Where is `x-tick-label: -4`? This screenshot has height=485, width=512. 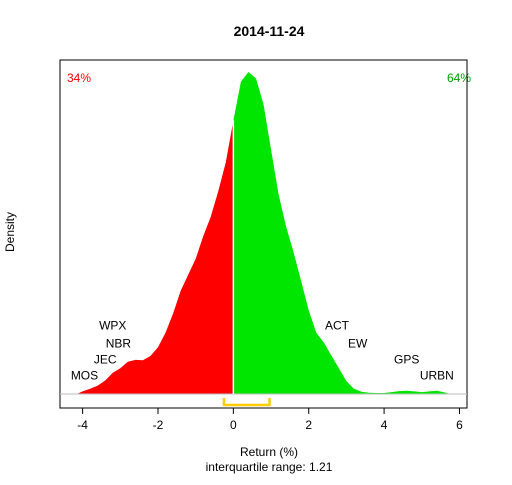
x-tick-label: -4 is located at coordinates (82, 425).